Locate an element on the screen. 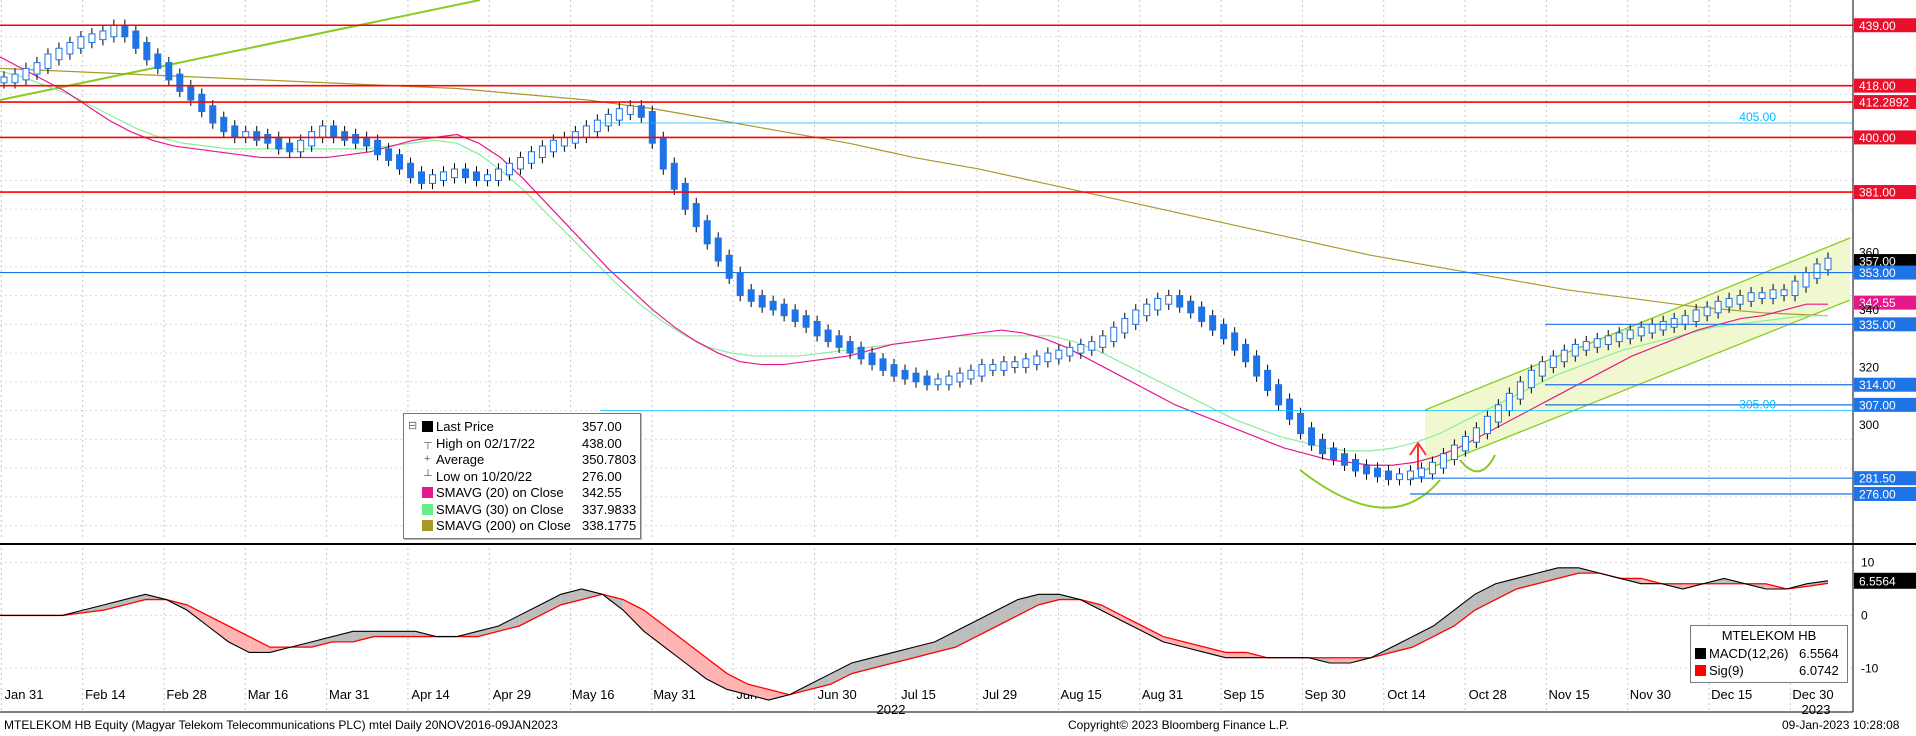 The width and height of the screenshot is (1916, 736). x-tick-label: Feb 28 is located at coordinates (186, 694).